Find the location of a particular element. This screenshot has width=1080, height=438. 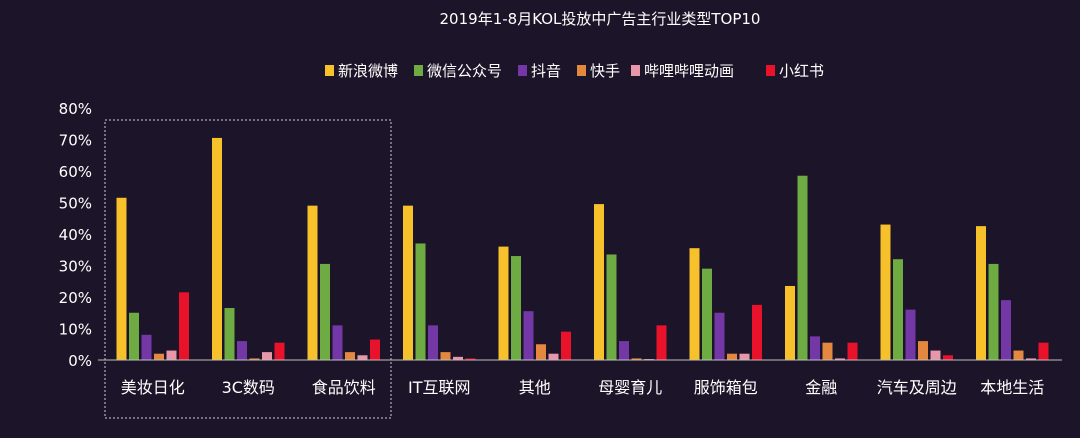

y-tick-label: 20% is located at coordinates (75, 298).